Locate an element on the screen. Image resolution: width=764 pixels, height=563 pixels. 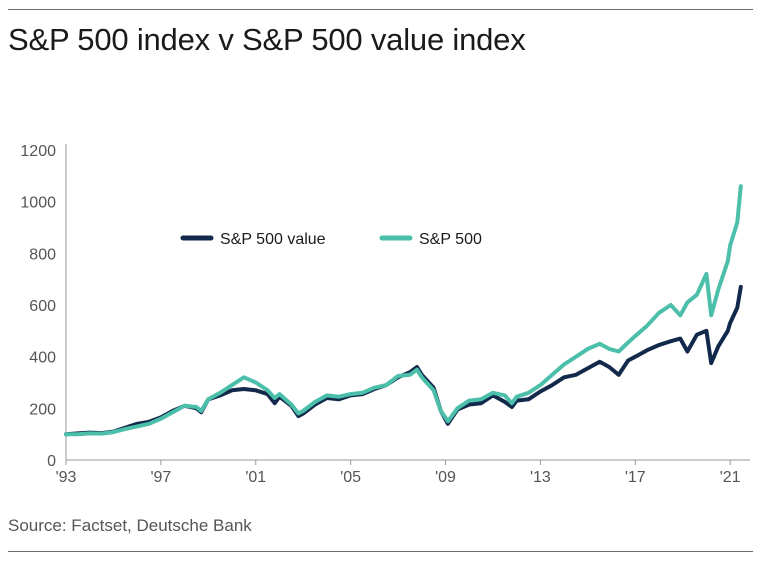
x-tick-label: '21 is located at coordinates (730, 477).